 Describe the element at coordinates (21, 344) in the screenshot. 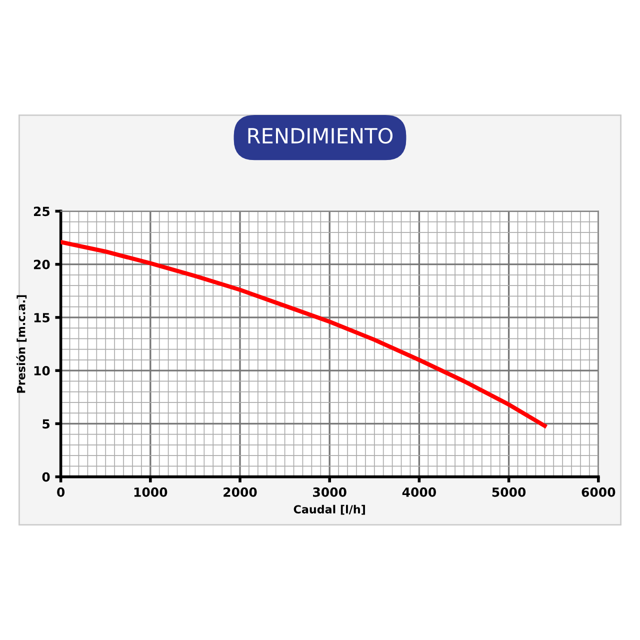

I see `y-axis-title: Presión [m.c.a.]` at that location.